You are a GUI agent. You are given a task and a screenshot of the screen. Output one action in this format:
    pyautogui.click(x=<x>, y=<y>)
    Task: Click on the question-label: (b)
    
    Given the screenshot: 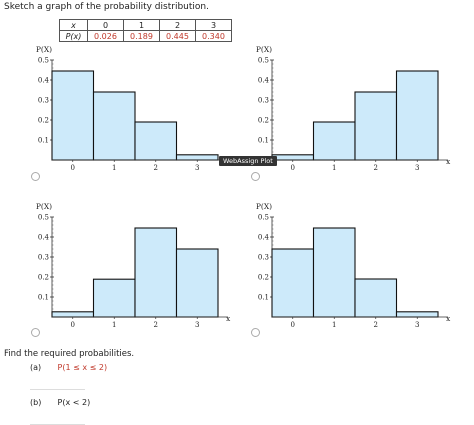 What is the action you would take?
    pyautogui.click(x=36, y=402)
    